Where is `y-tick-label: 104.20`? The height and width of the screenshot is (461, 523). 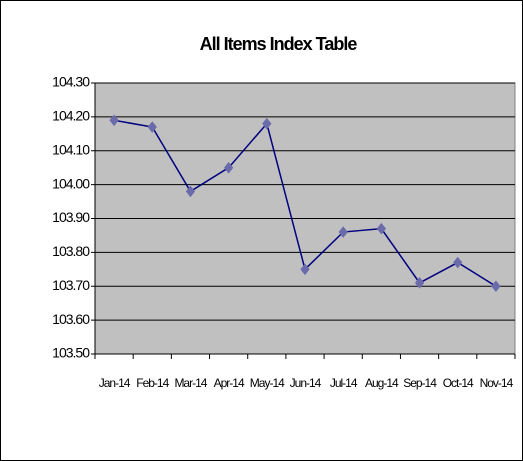
y-tick-label: 104.20 is located at coordinates (71, 116).